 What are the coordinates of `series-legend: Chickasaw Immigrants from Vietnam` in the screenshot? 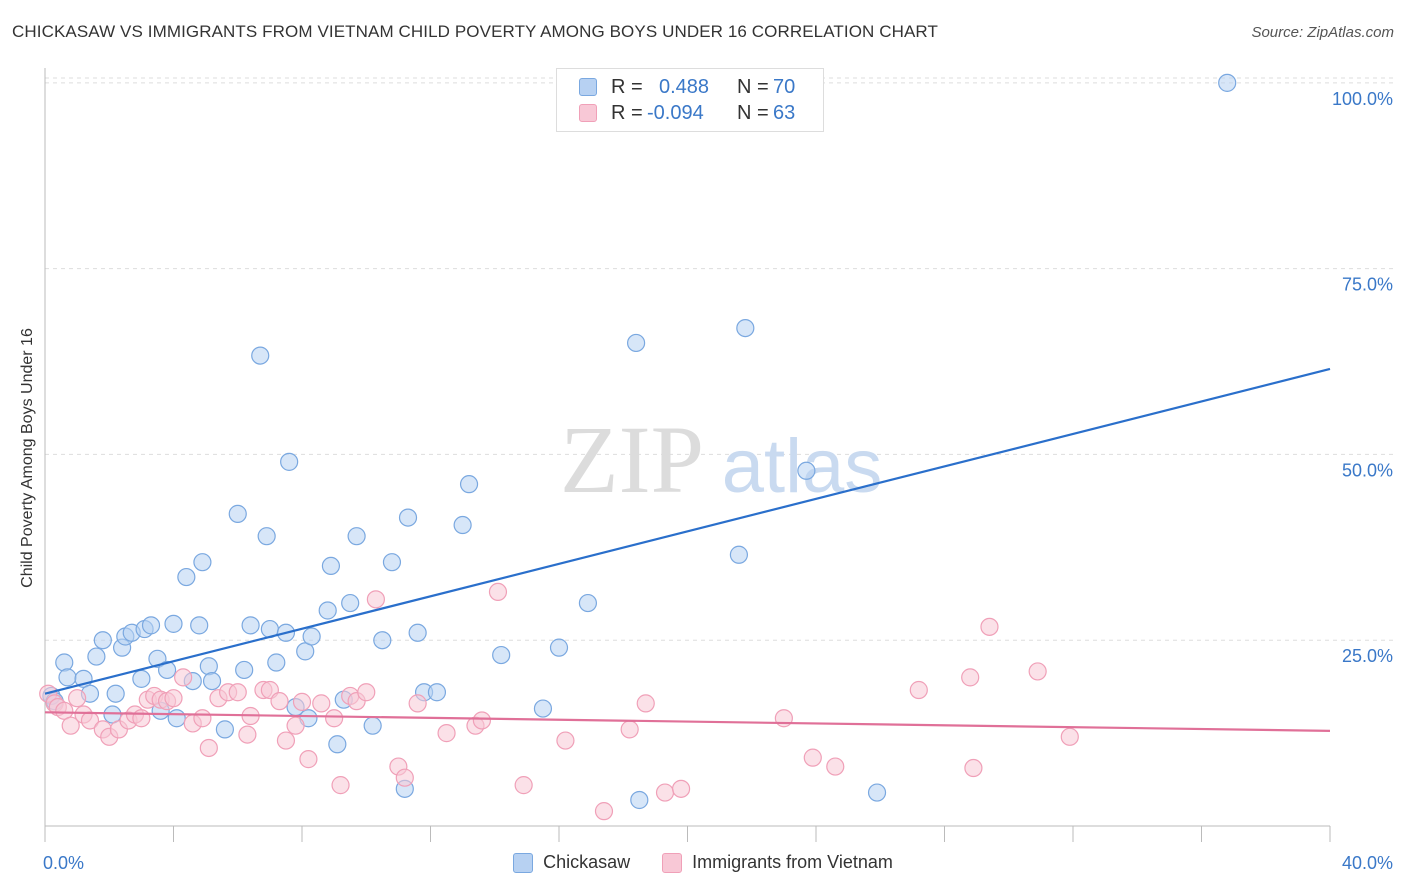 It's located at (703, 862).